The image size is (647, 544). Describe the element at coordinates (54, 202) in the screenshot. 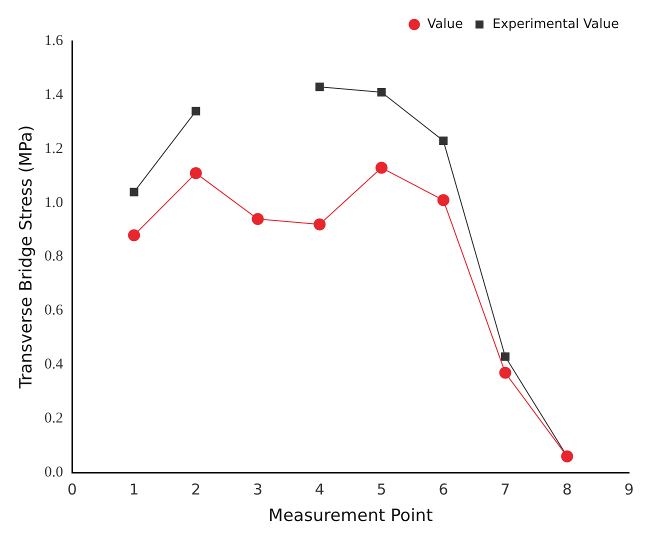

I see `y-tick-label: 1.0` at that location.